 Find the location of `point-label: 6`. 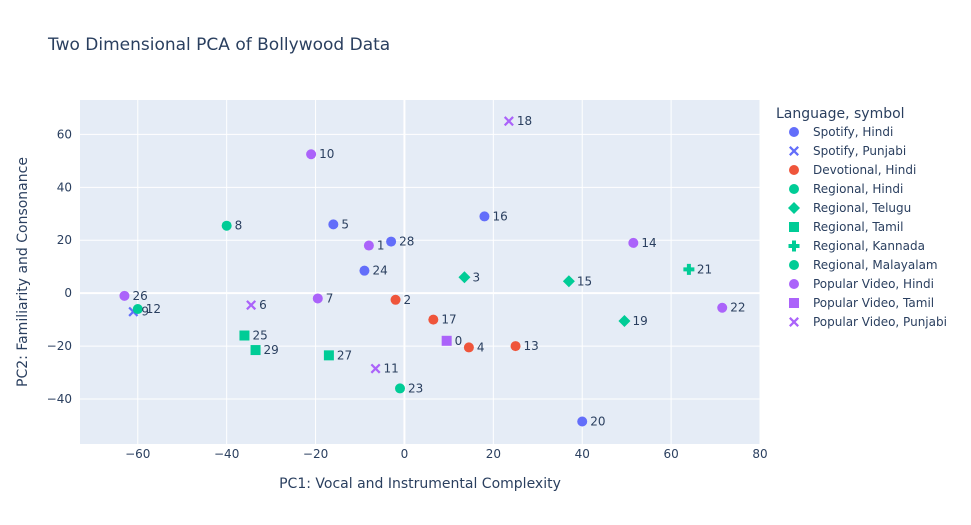

point-label: 6 is located at coordinates (263, 305).